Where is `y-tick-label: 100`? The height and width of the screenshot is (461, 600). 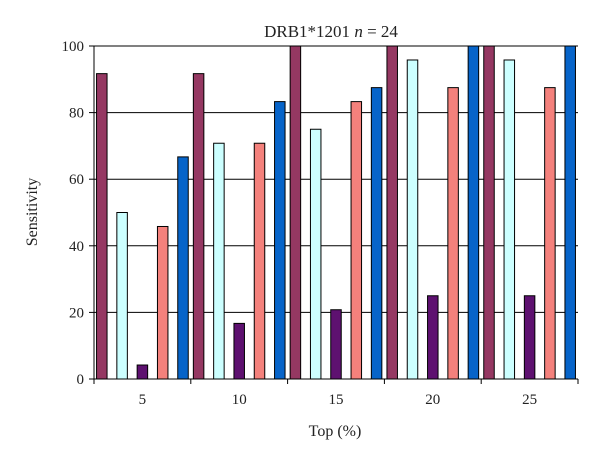
y-tick-label: 100 is located at coordinates (73, 47).